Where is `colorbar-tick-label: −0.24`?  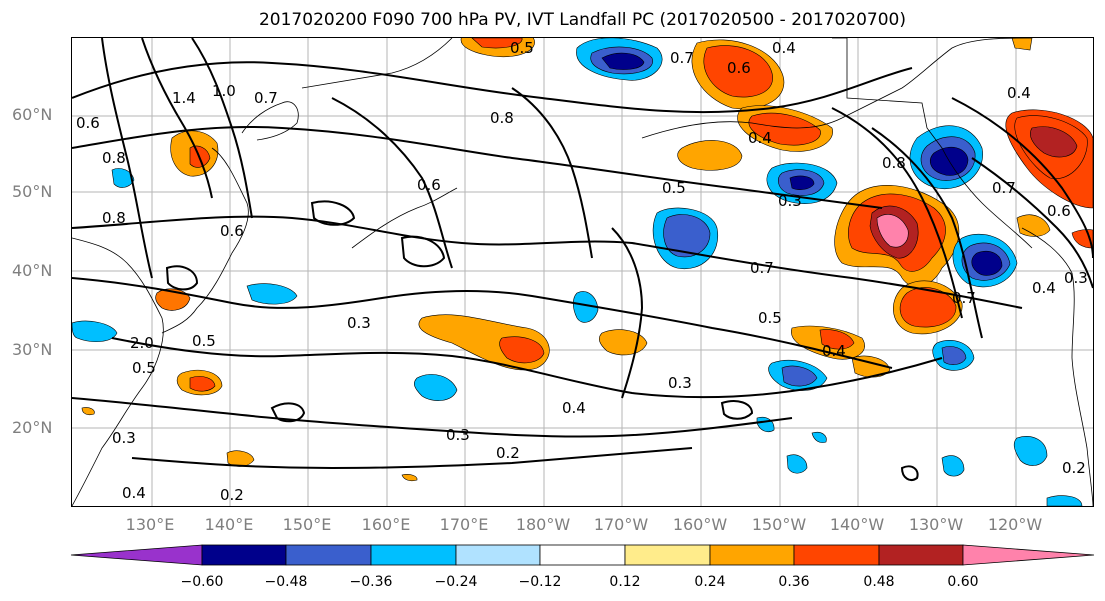 colorbar-tick-label: −0.24 is located at coordinates (456, 582).